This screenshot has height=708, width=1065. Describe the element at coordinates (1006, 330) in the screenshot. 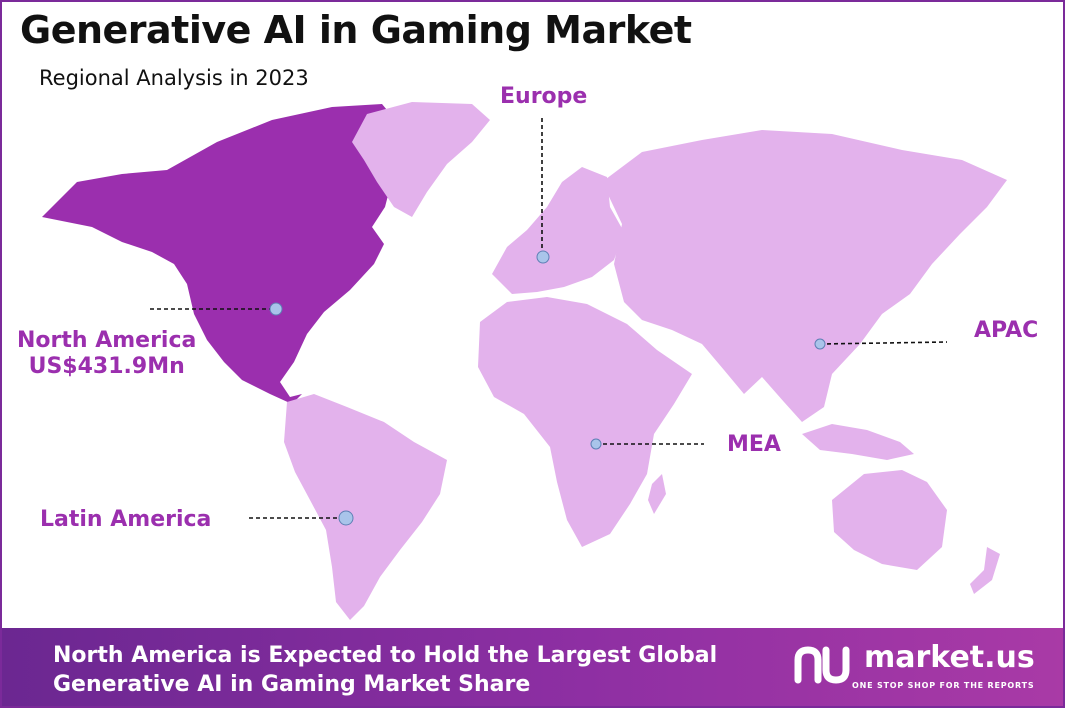

I see `label-apac: APAC` at that location.